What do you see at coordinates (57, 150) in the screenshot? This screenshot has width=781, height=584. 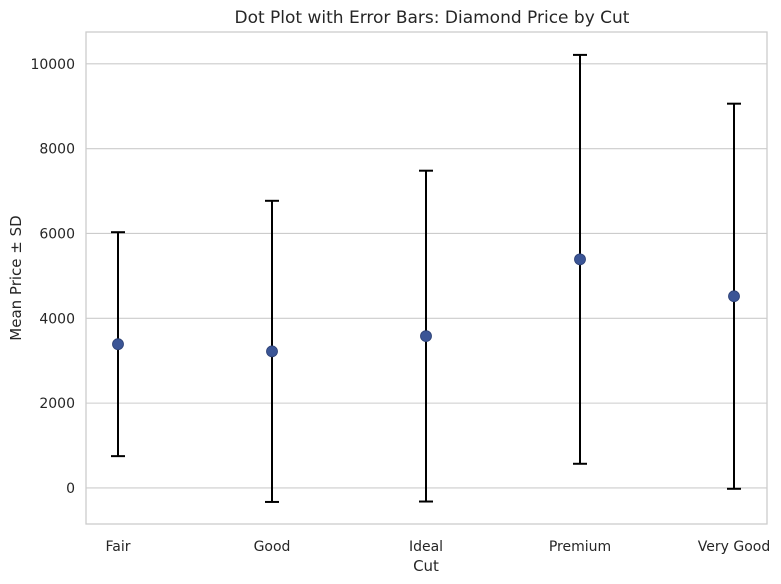 I see `y-tick-label: 8000` at bounding box center [57, 150].